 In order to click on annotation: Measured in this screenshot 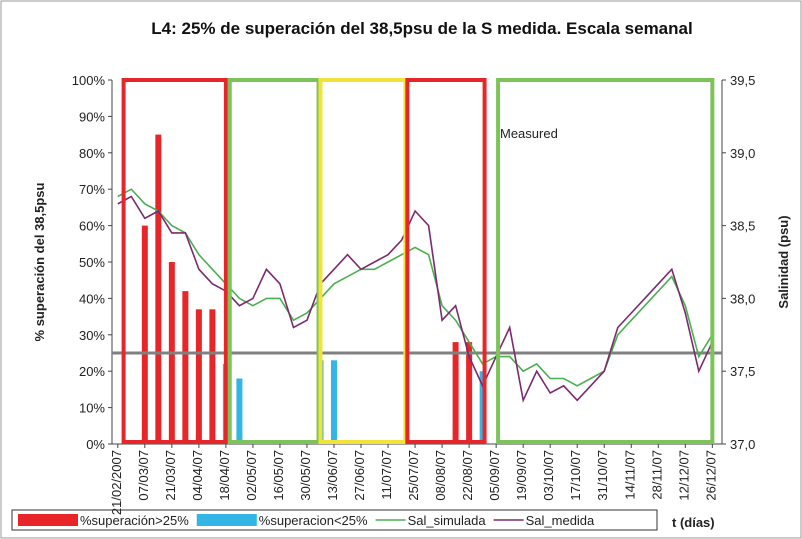, I will do `click(529, 133)`.